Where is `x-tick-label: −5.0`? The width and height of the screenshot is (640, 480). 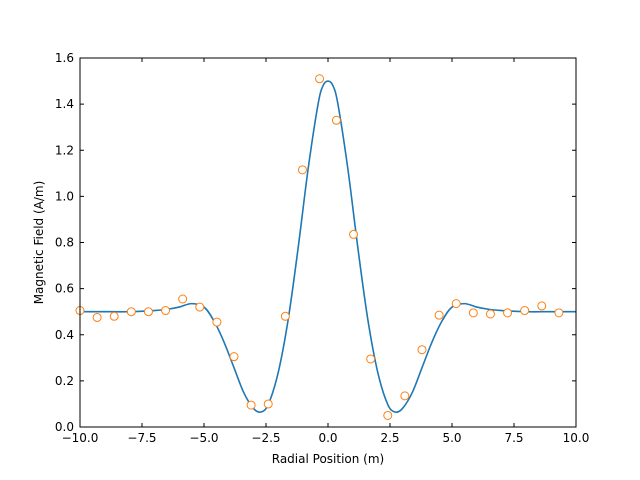
x-tick-label: −5.0 is located at coordinates (203, 438).